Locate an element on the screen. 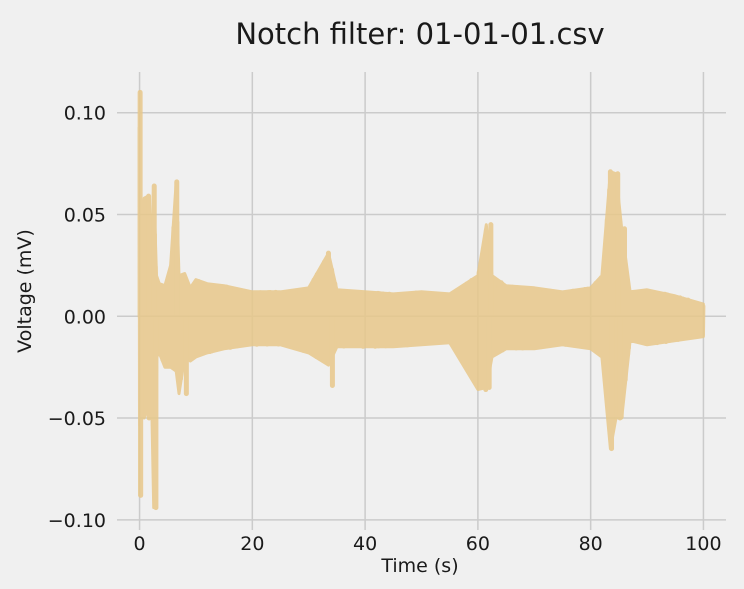 The image size is (744, 589). y-tick-label: 0.05 is located at coordinates (85, 215).